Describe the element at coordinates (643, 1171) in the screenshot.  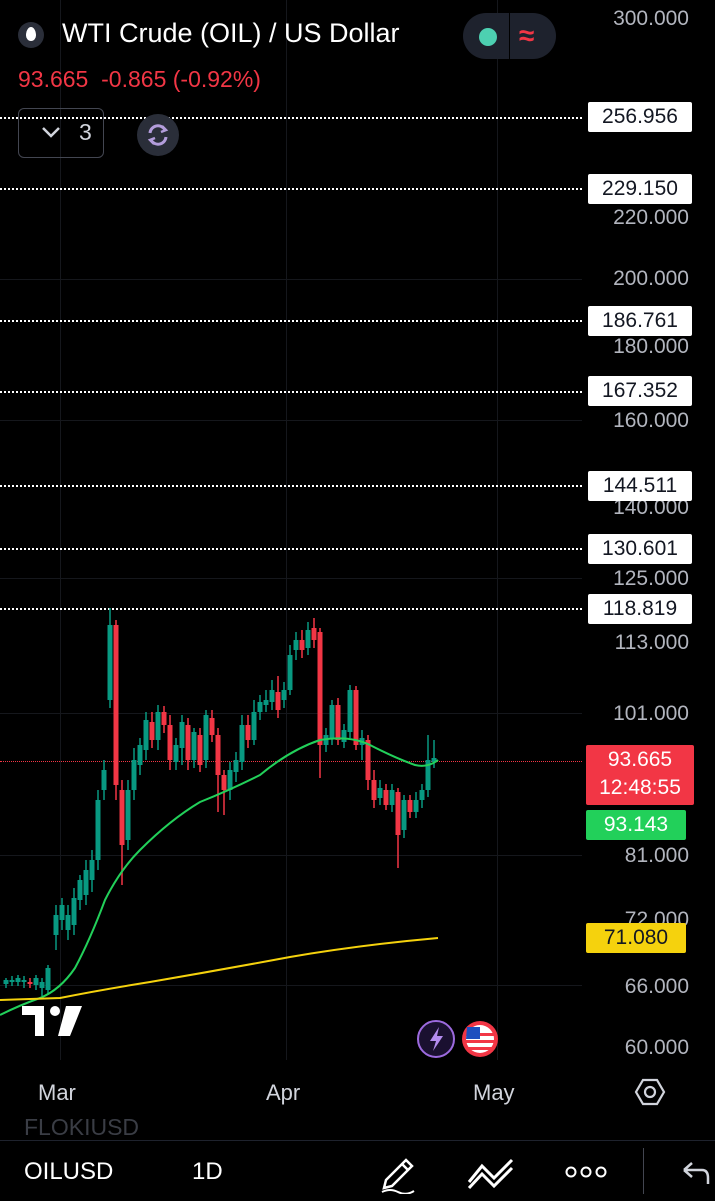
I see `toolbar-divider` at that location.